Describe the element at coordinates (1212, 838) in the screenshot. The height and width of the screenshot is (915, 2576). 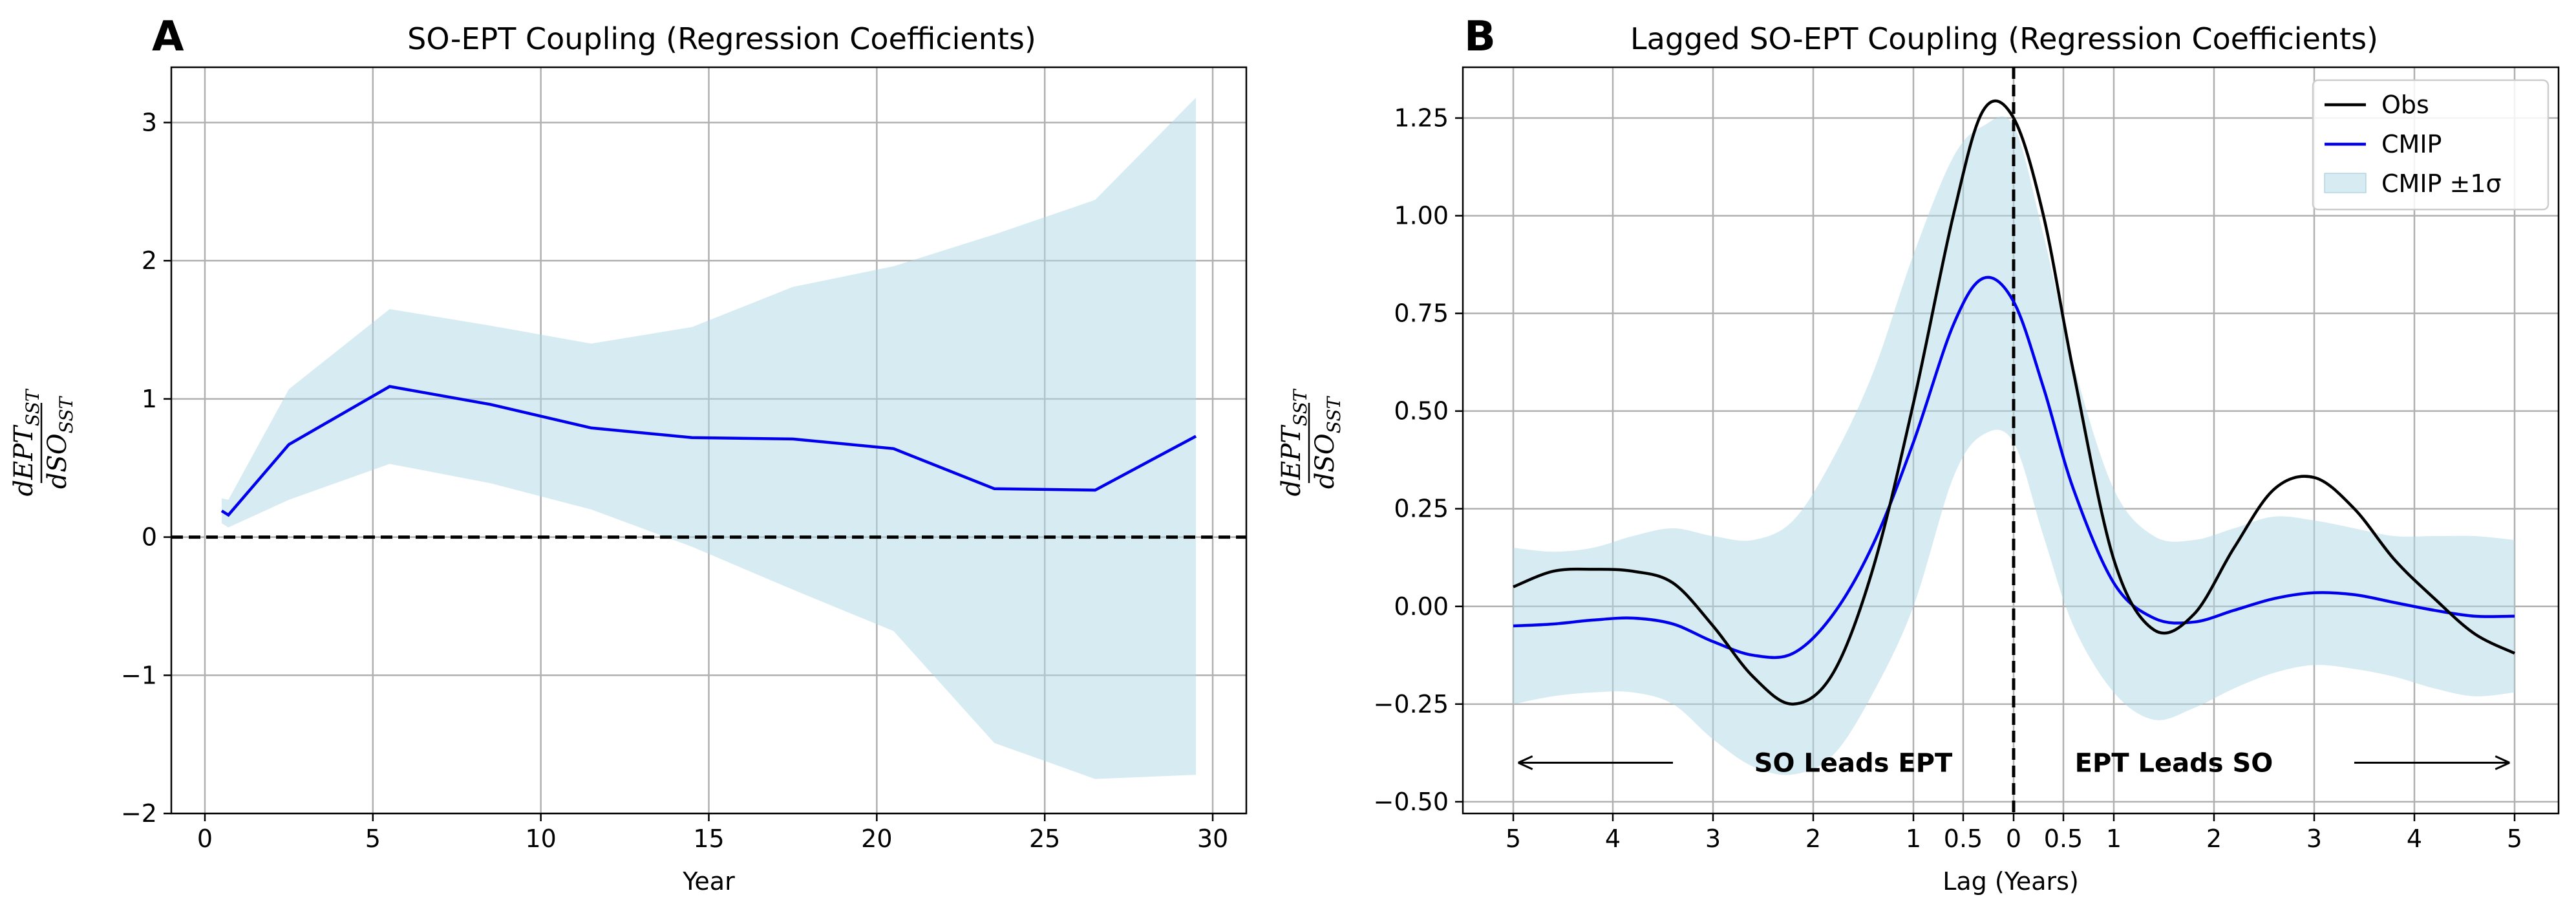
I see `x-tick-label: 30` at that location.